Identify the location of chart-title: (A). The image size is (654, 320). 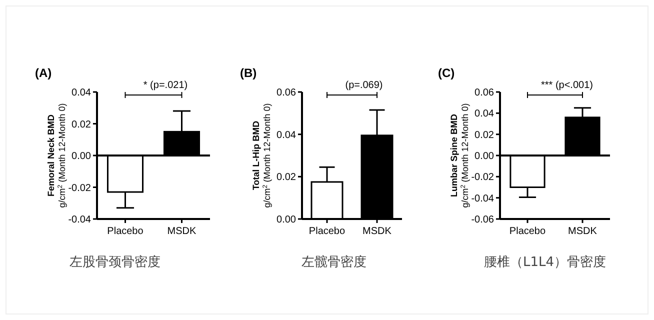
(43, 73).